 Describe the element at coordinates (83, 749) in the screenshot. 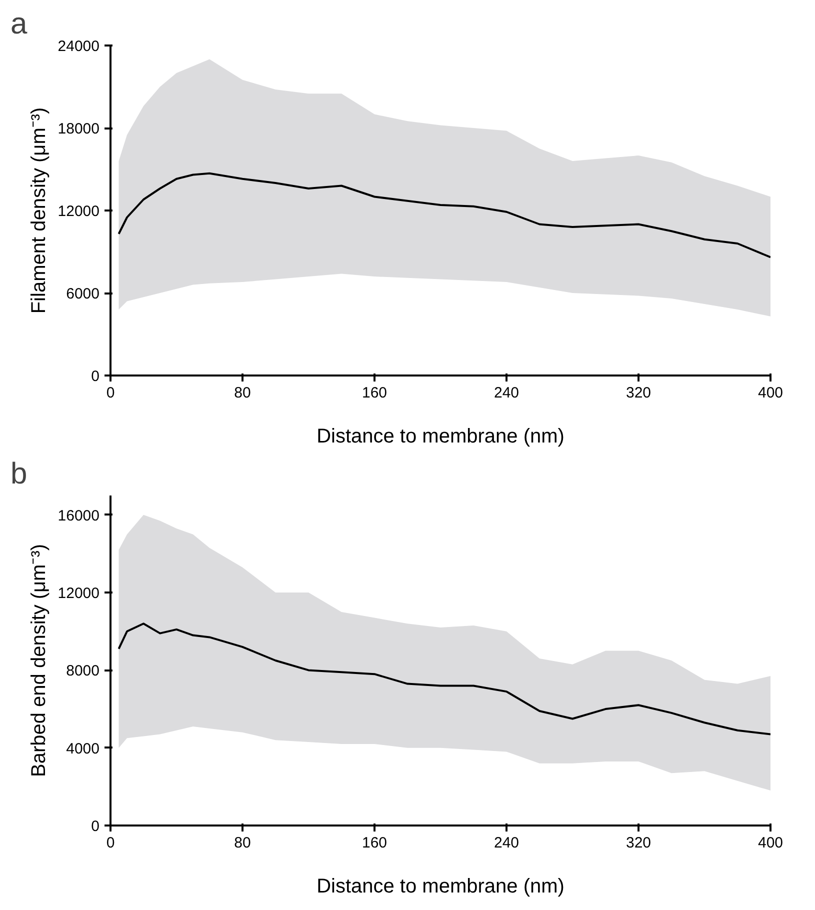

I see `y-tick-label: 4000` at that location.